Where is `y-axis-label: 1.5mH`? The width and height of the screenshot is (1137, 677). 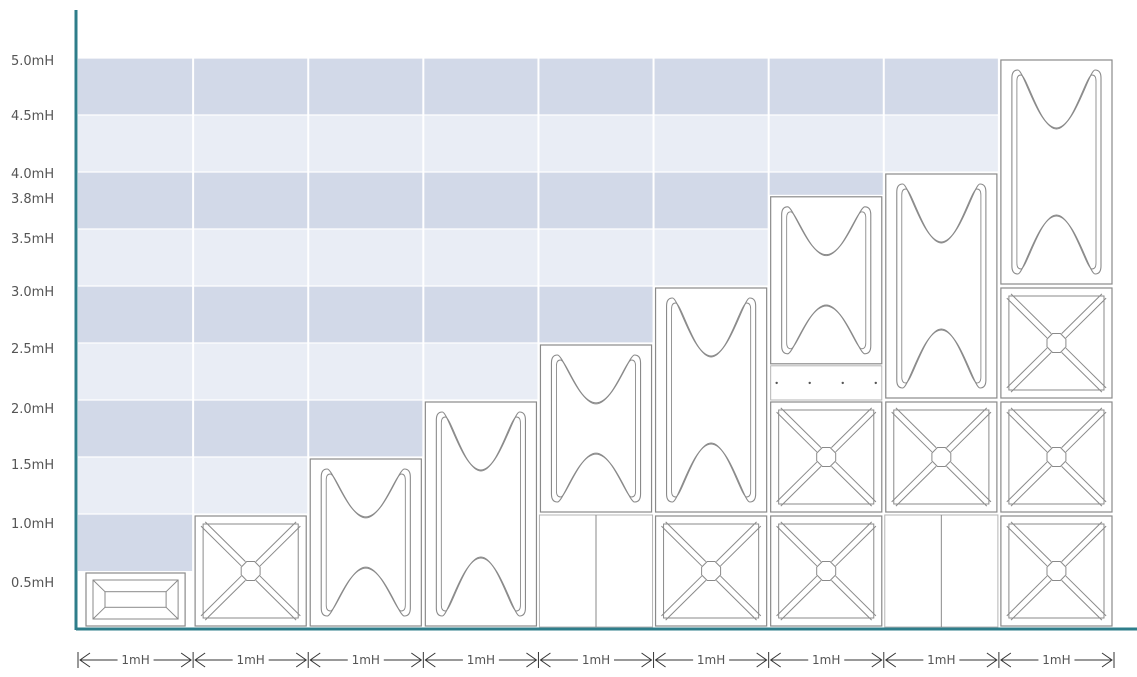
y-axis-label: 1.5mH is located at coordinates (32, 465).